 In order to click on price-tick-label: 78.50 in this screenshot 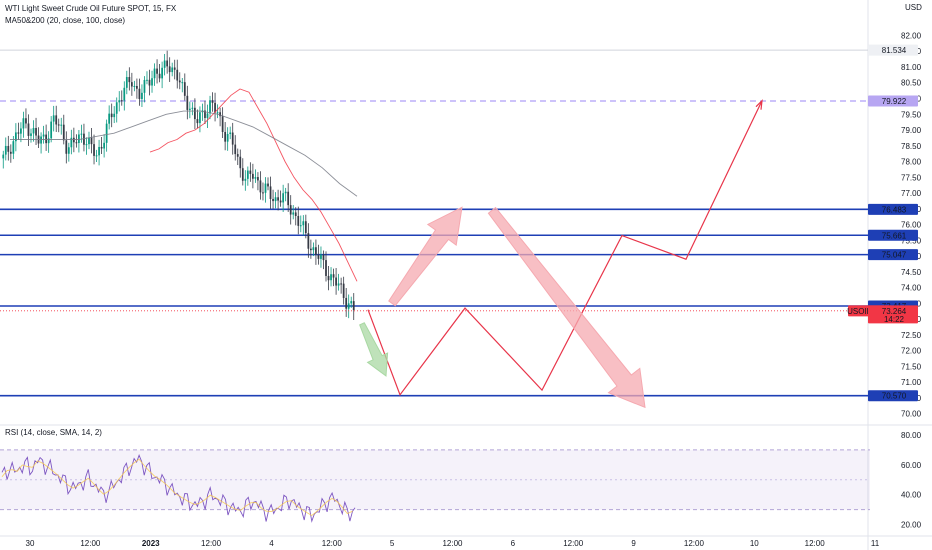, I will do `click(911, 146)`.